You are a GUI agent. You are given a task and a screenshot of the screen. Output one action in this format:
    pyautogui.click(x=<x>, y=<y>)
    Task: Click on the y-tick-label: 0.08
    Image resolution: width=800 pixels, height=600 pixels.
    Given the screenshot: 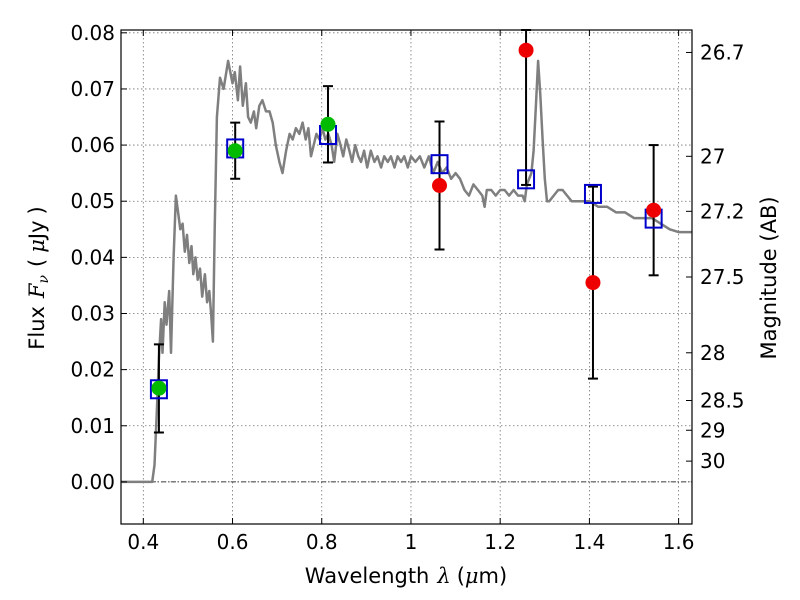 What is the action you would take?
    pyautogui.click(x=92, y=33)
    